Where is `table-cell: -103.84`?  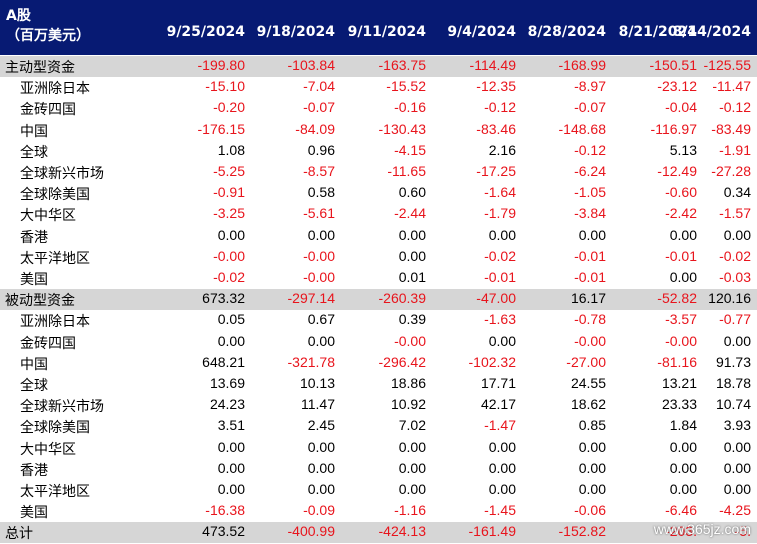
table-cell: -103.84 is located at coordinates (311, 65).